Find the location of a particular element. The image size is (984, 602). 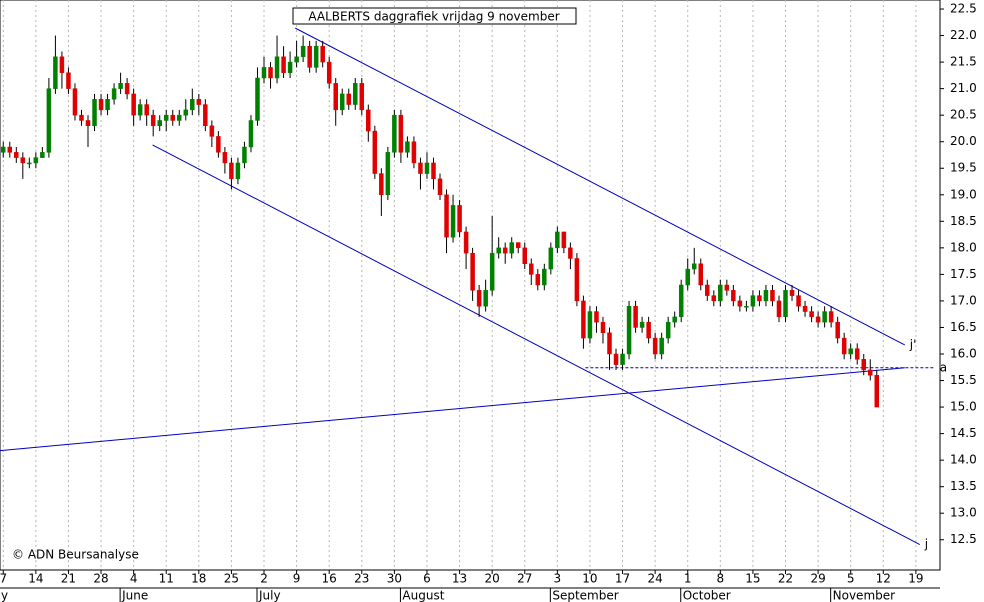

x-tick-label: 30 is located at coordinates (394, 579).